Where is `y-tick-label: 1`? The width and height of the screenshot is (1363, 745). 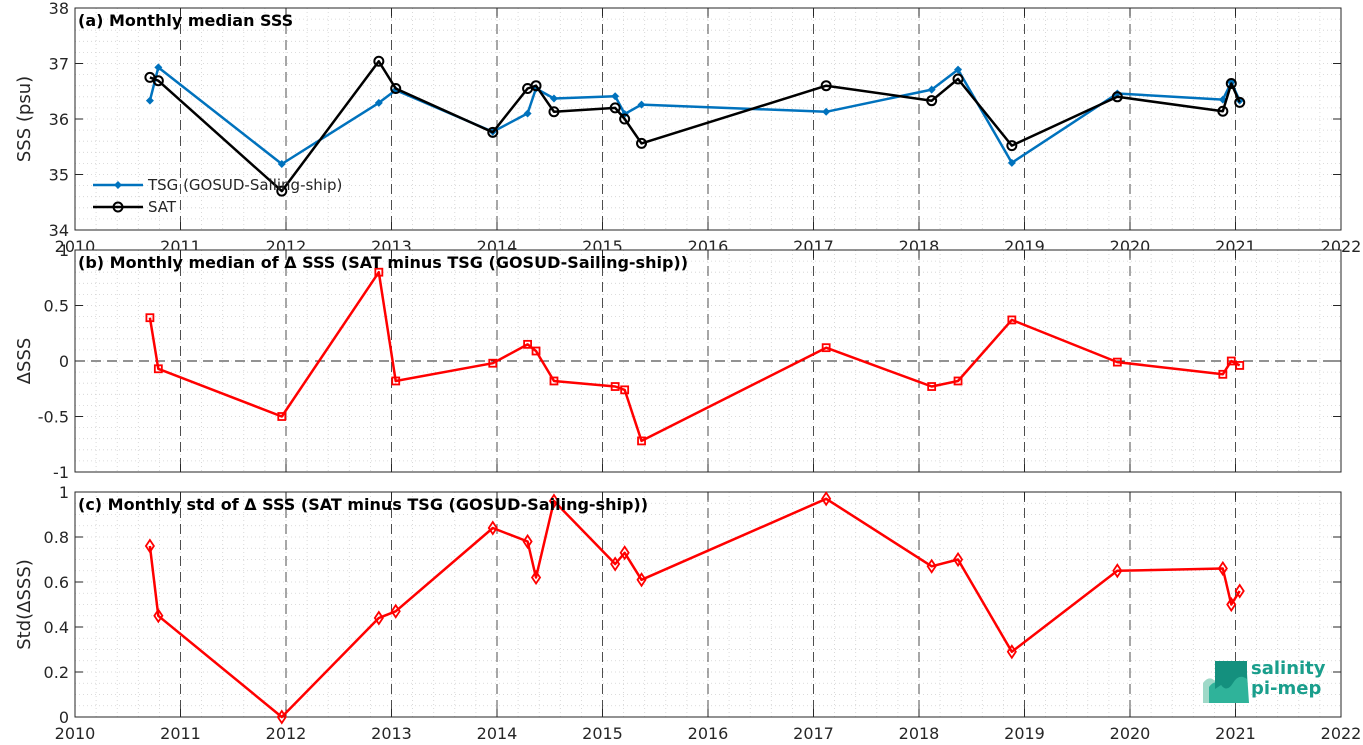 y-tick-label: 1 is located at coordinates (64, 250).